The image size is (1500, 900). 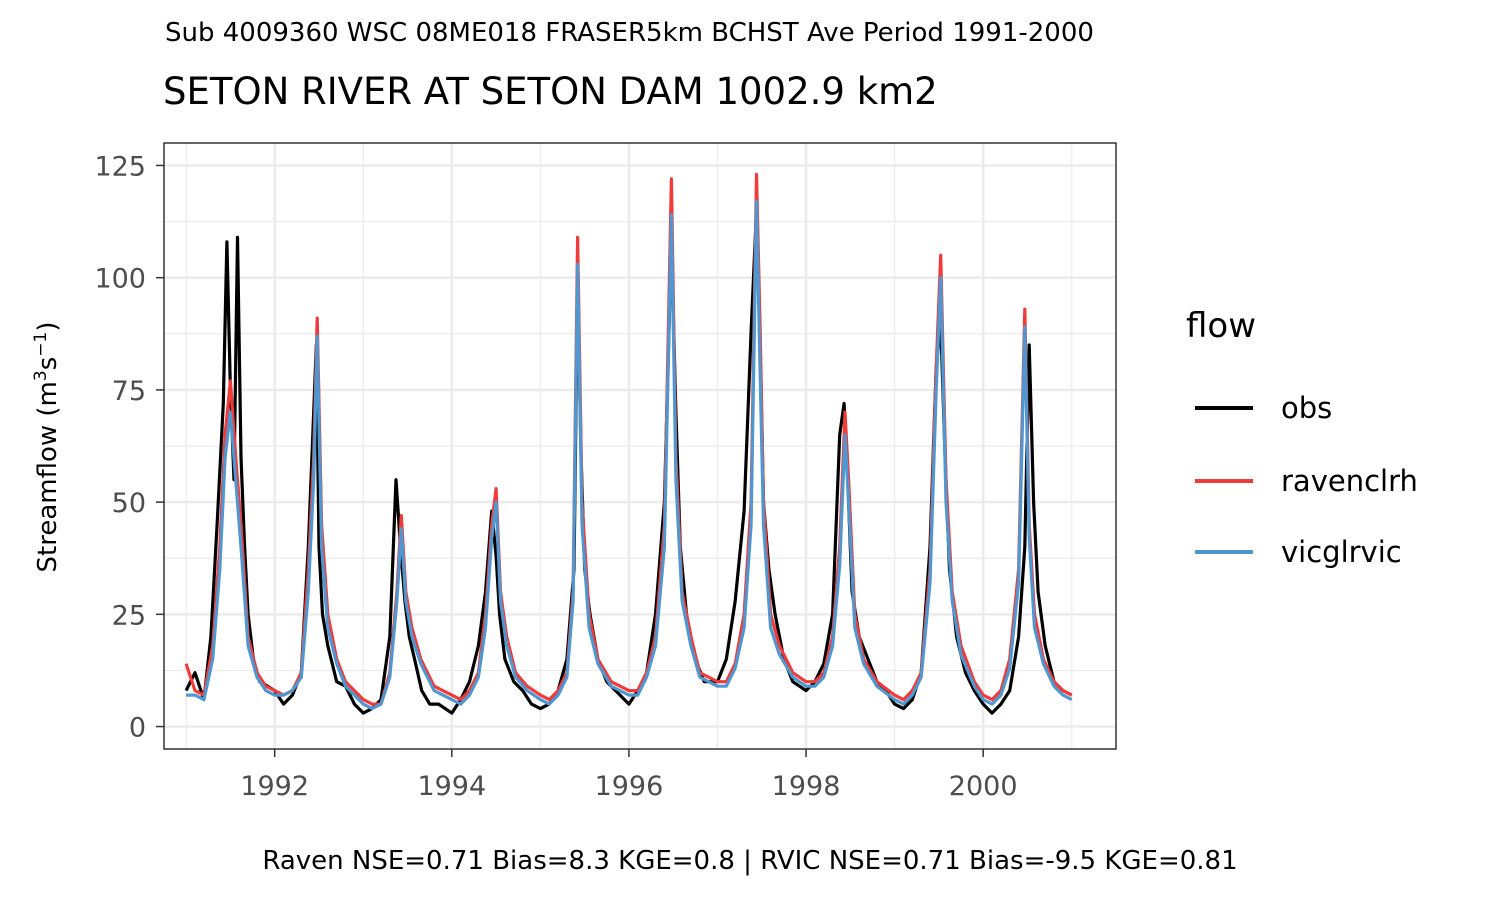 I want to click on legend-label-ravenclrh: ravenclrh, so click(x=1349, y=481).